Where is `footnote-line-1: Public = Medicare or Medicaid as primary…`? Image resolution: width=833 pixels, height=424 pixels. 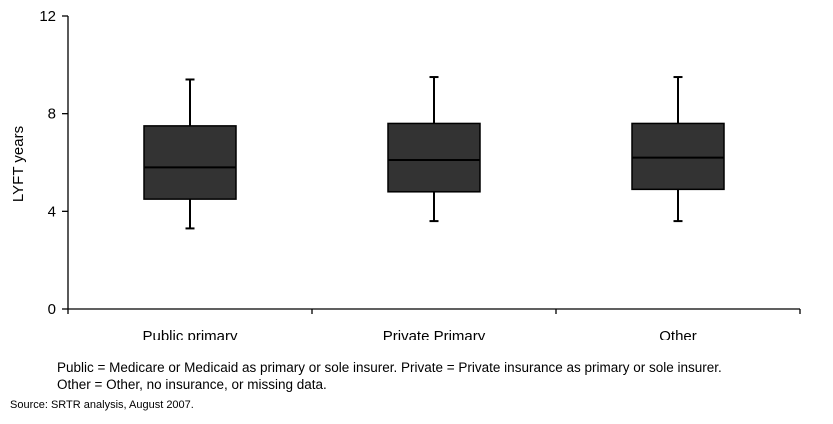 footnote-line-1: Public = Medicare or Medicaid as primary… is located at coordinates (389, 367).